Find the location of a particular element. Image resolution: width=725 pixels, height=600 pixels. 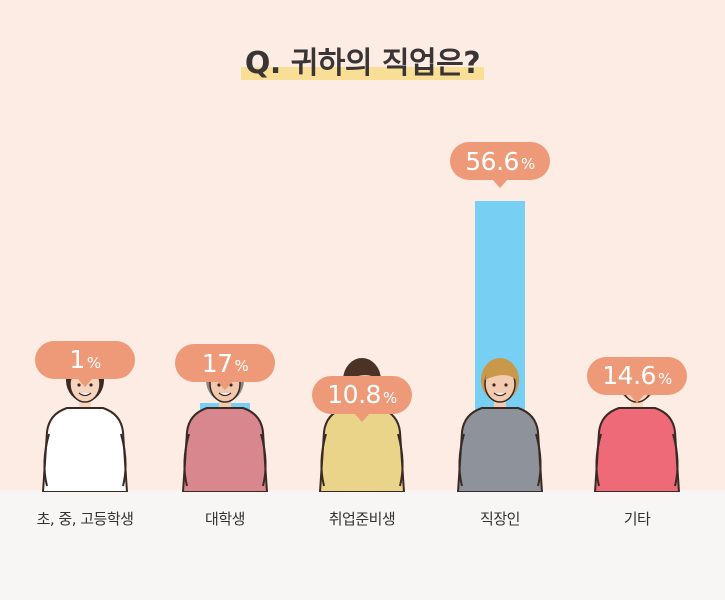

value-label-2: 10.8 is located at coordinates (354, 395).